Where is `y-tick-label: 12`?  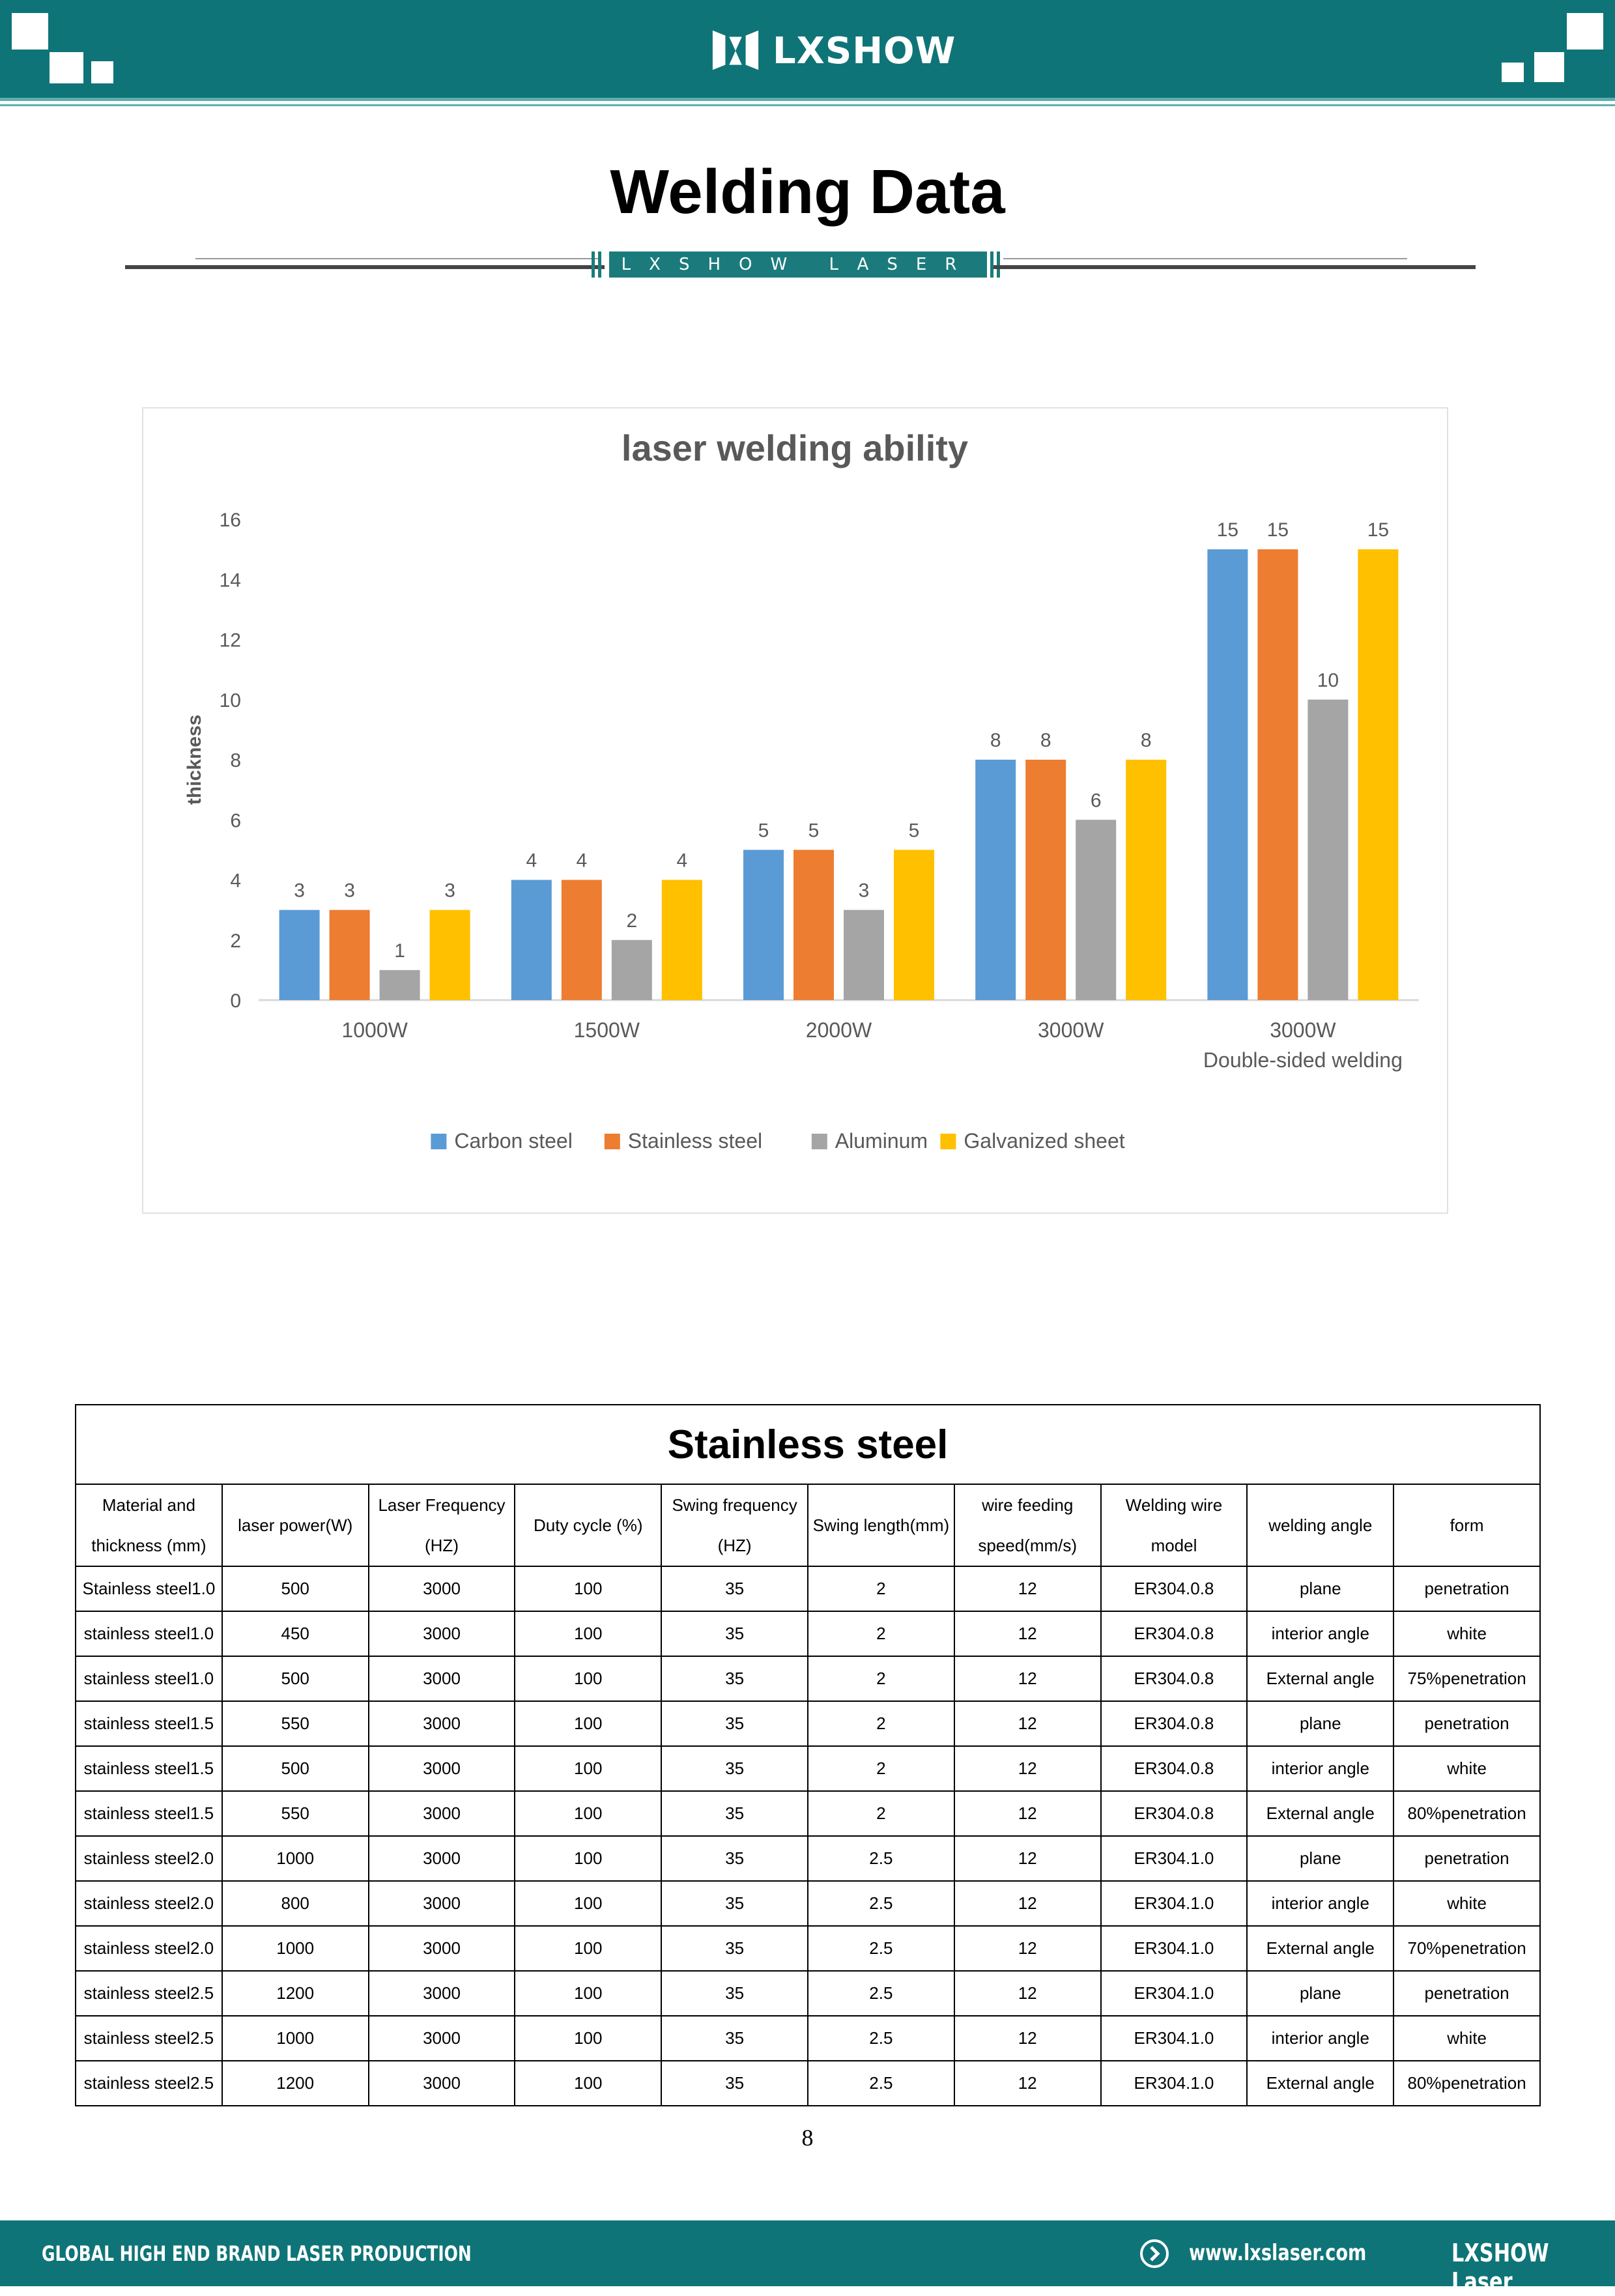
y-tick-label: 12 is located at coordinates (230, 641).